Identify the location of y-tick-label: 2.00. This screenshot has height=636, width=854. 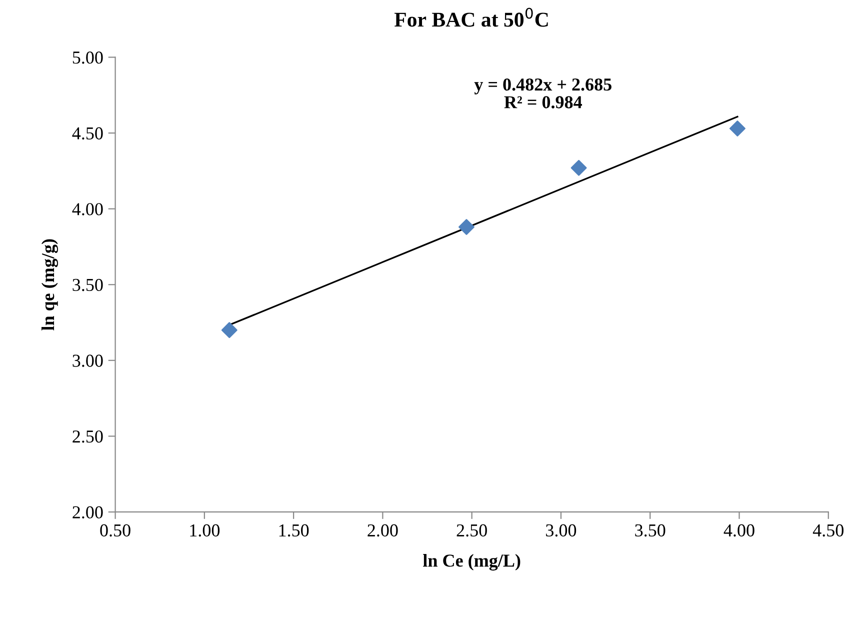
(87, 512).